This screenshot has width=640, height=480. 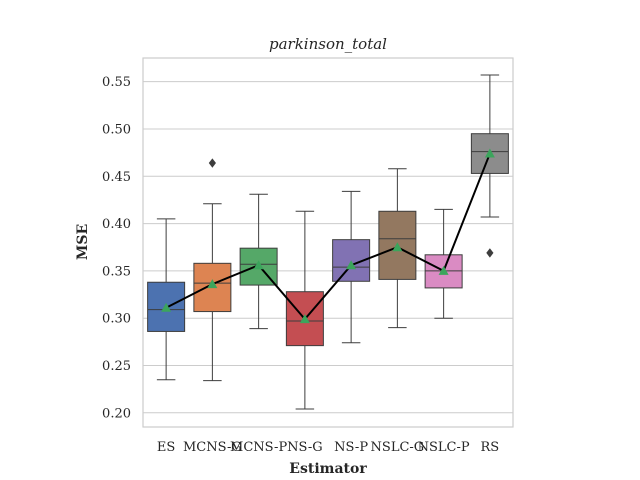 What do you see at coordinates (83, 242) in the screenshot?
I see `y-axis-label: MSE` at bounding box center [83, 242].